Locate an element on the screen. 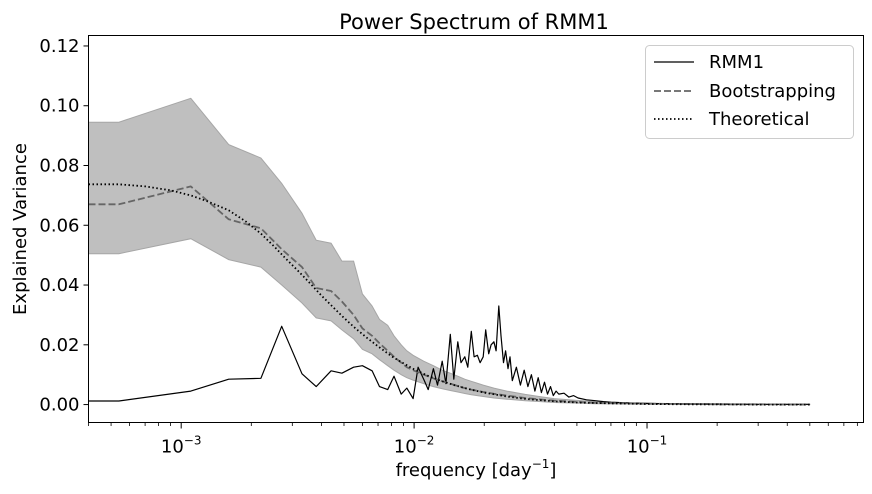 Image resolution: width=872 pixels, height=494 pixels. y-tick-label: 0.04 is located at coordinates (59, 285).